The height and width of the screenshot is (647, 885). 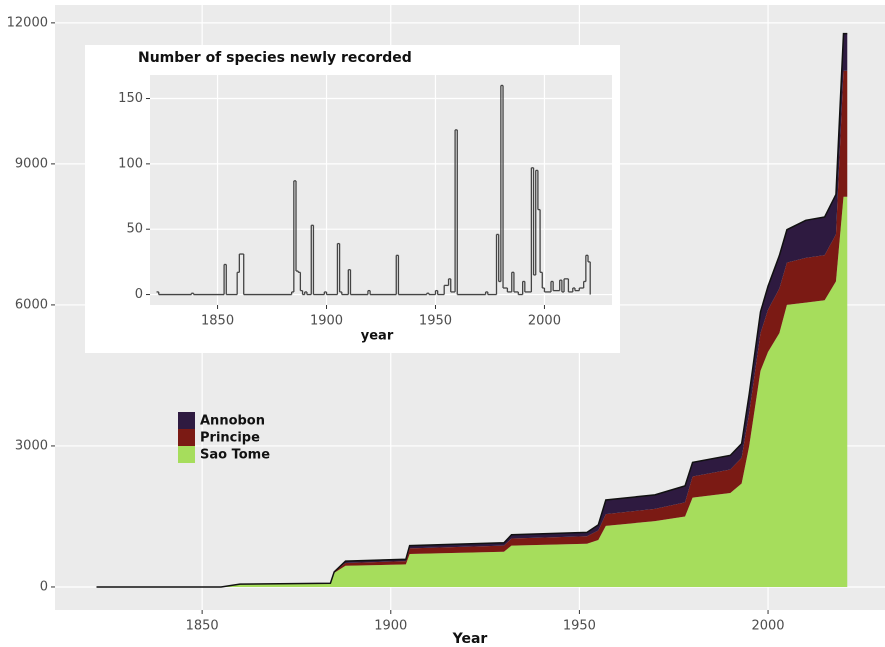 I want to click on y-tick-label: 3000, so click(x=31, y=445).